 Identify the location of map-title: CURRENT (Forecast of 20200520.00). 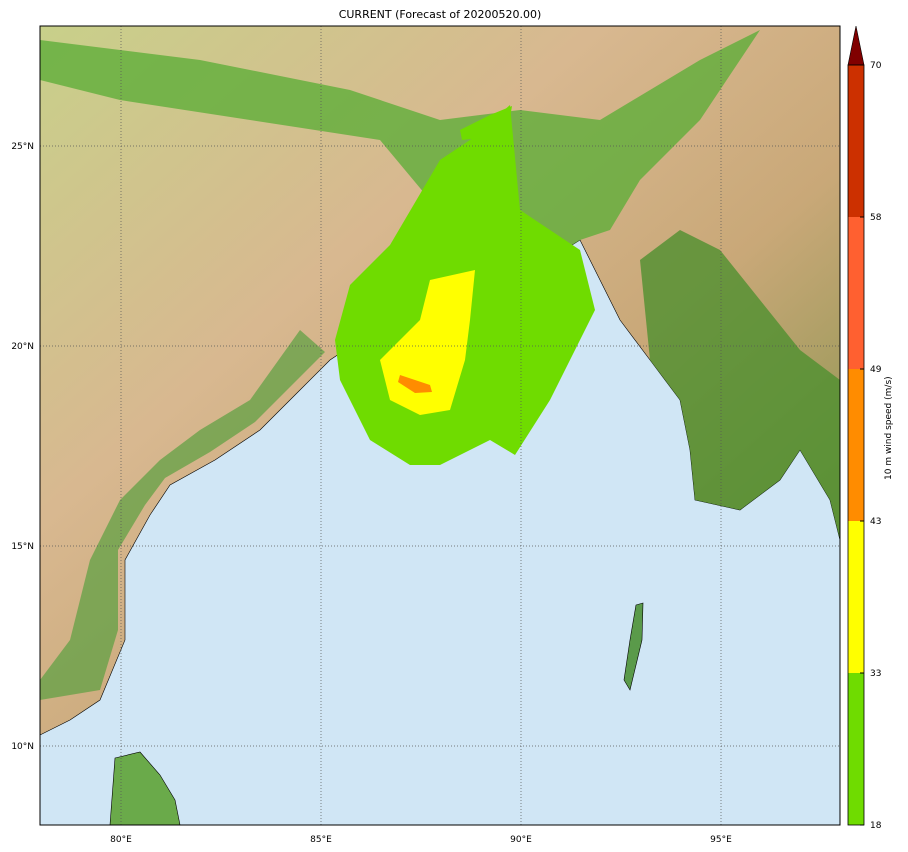
(440, 14).